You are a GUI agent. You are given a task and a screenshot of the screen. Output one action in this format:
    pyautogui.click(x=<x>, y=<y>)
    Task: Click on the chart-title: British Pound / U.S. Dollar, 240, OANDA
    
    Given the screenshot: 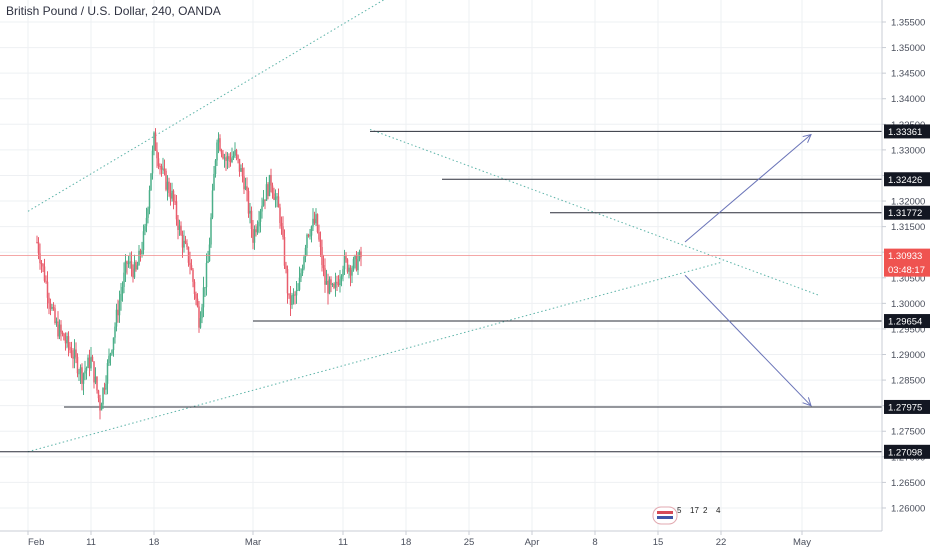 What is the action you would take?
    pyautogui.click(x=113, y=11)
    